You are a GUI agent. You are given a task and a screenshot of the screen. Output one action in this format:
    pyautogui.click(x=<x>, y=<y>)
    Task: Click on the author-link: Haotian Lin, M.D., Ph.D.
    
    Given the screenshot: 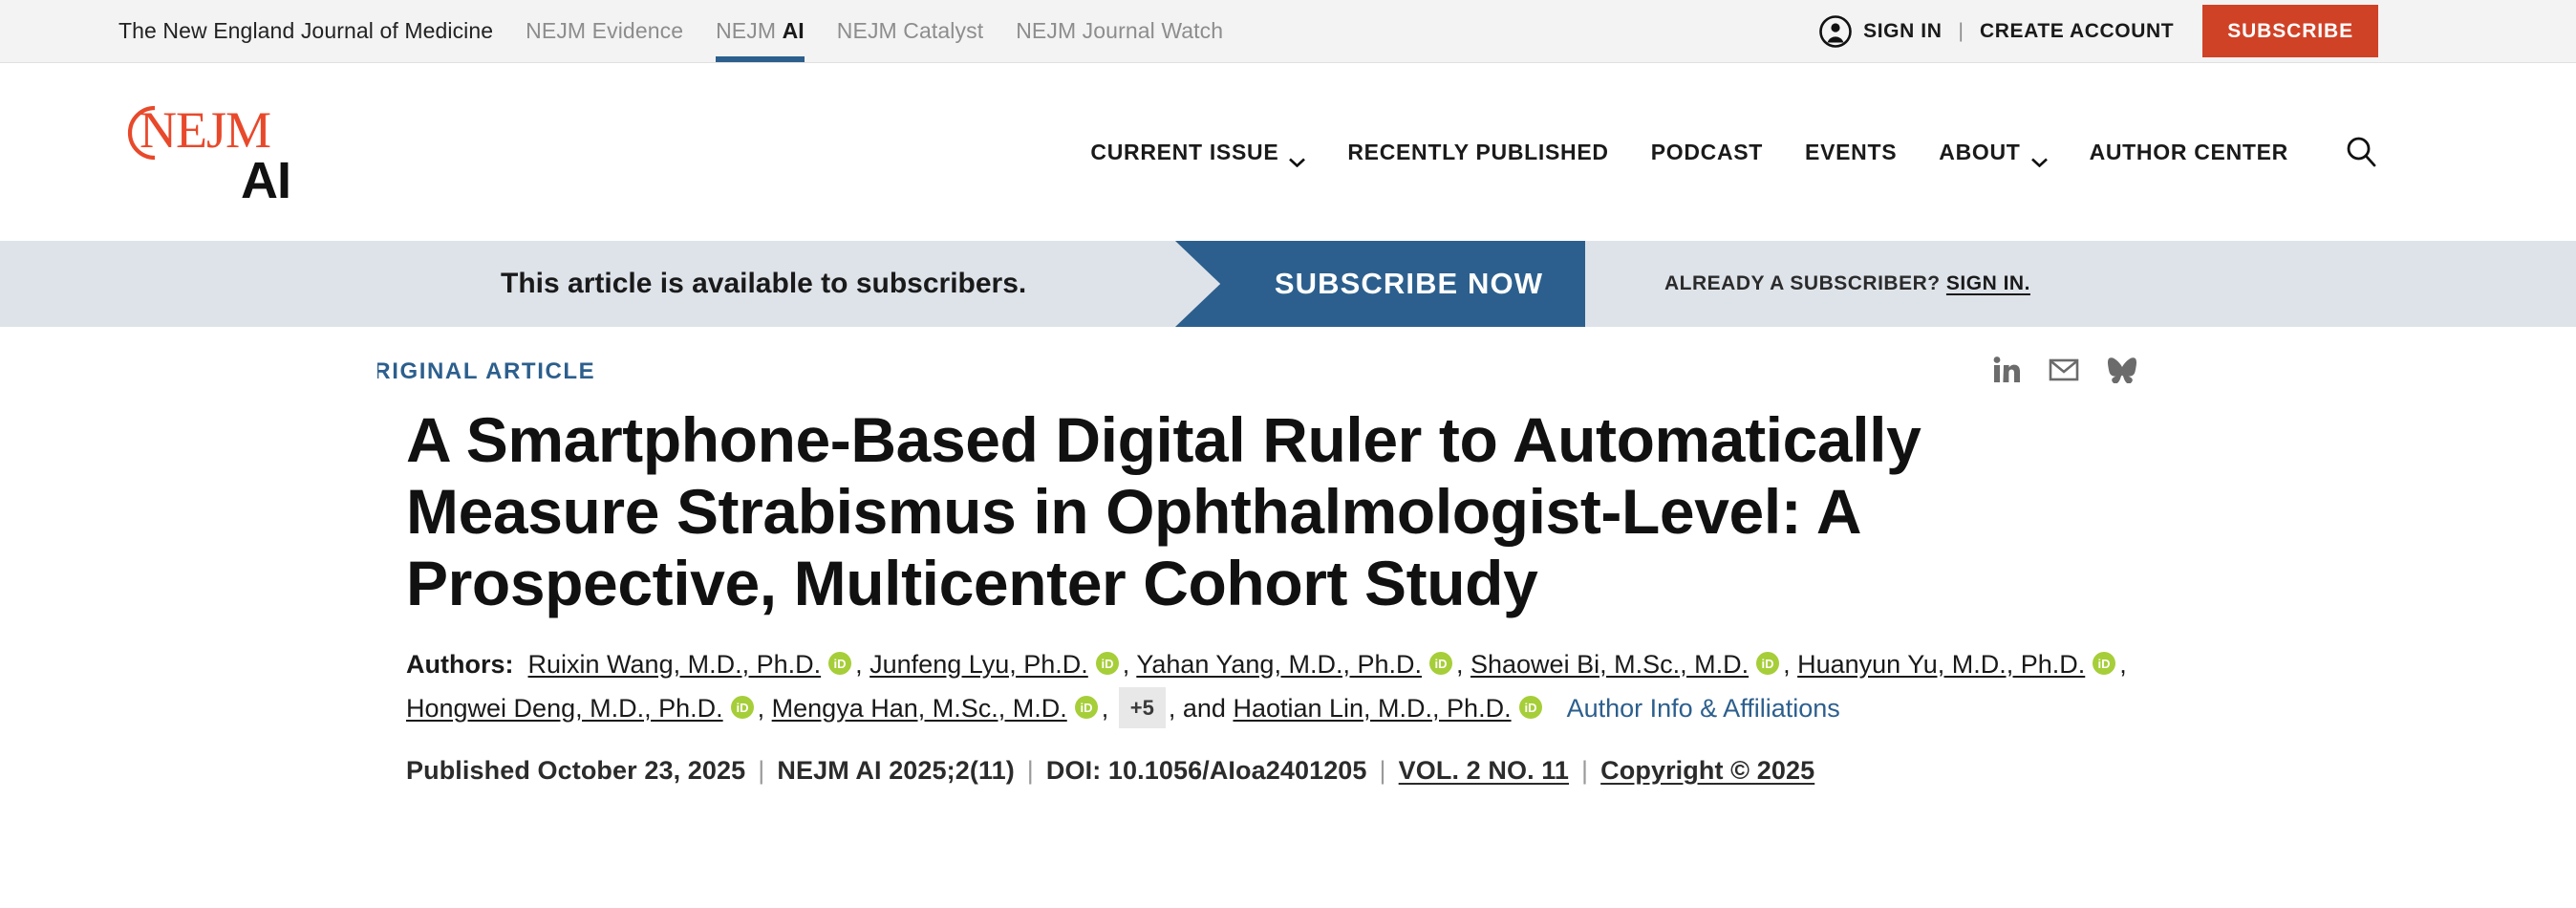 What is the action you would take?
    pyautogui.click(x=1372, y=708)
    